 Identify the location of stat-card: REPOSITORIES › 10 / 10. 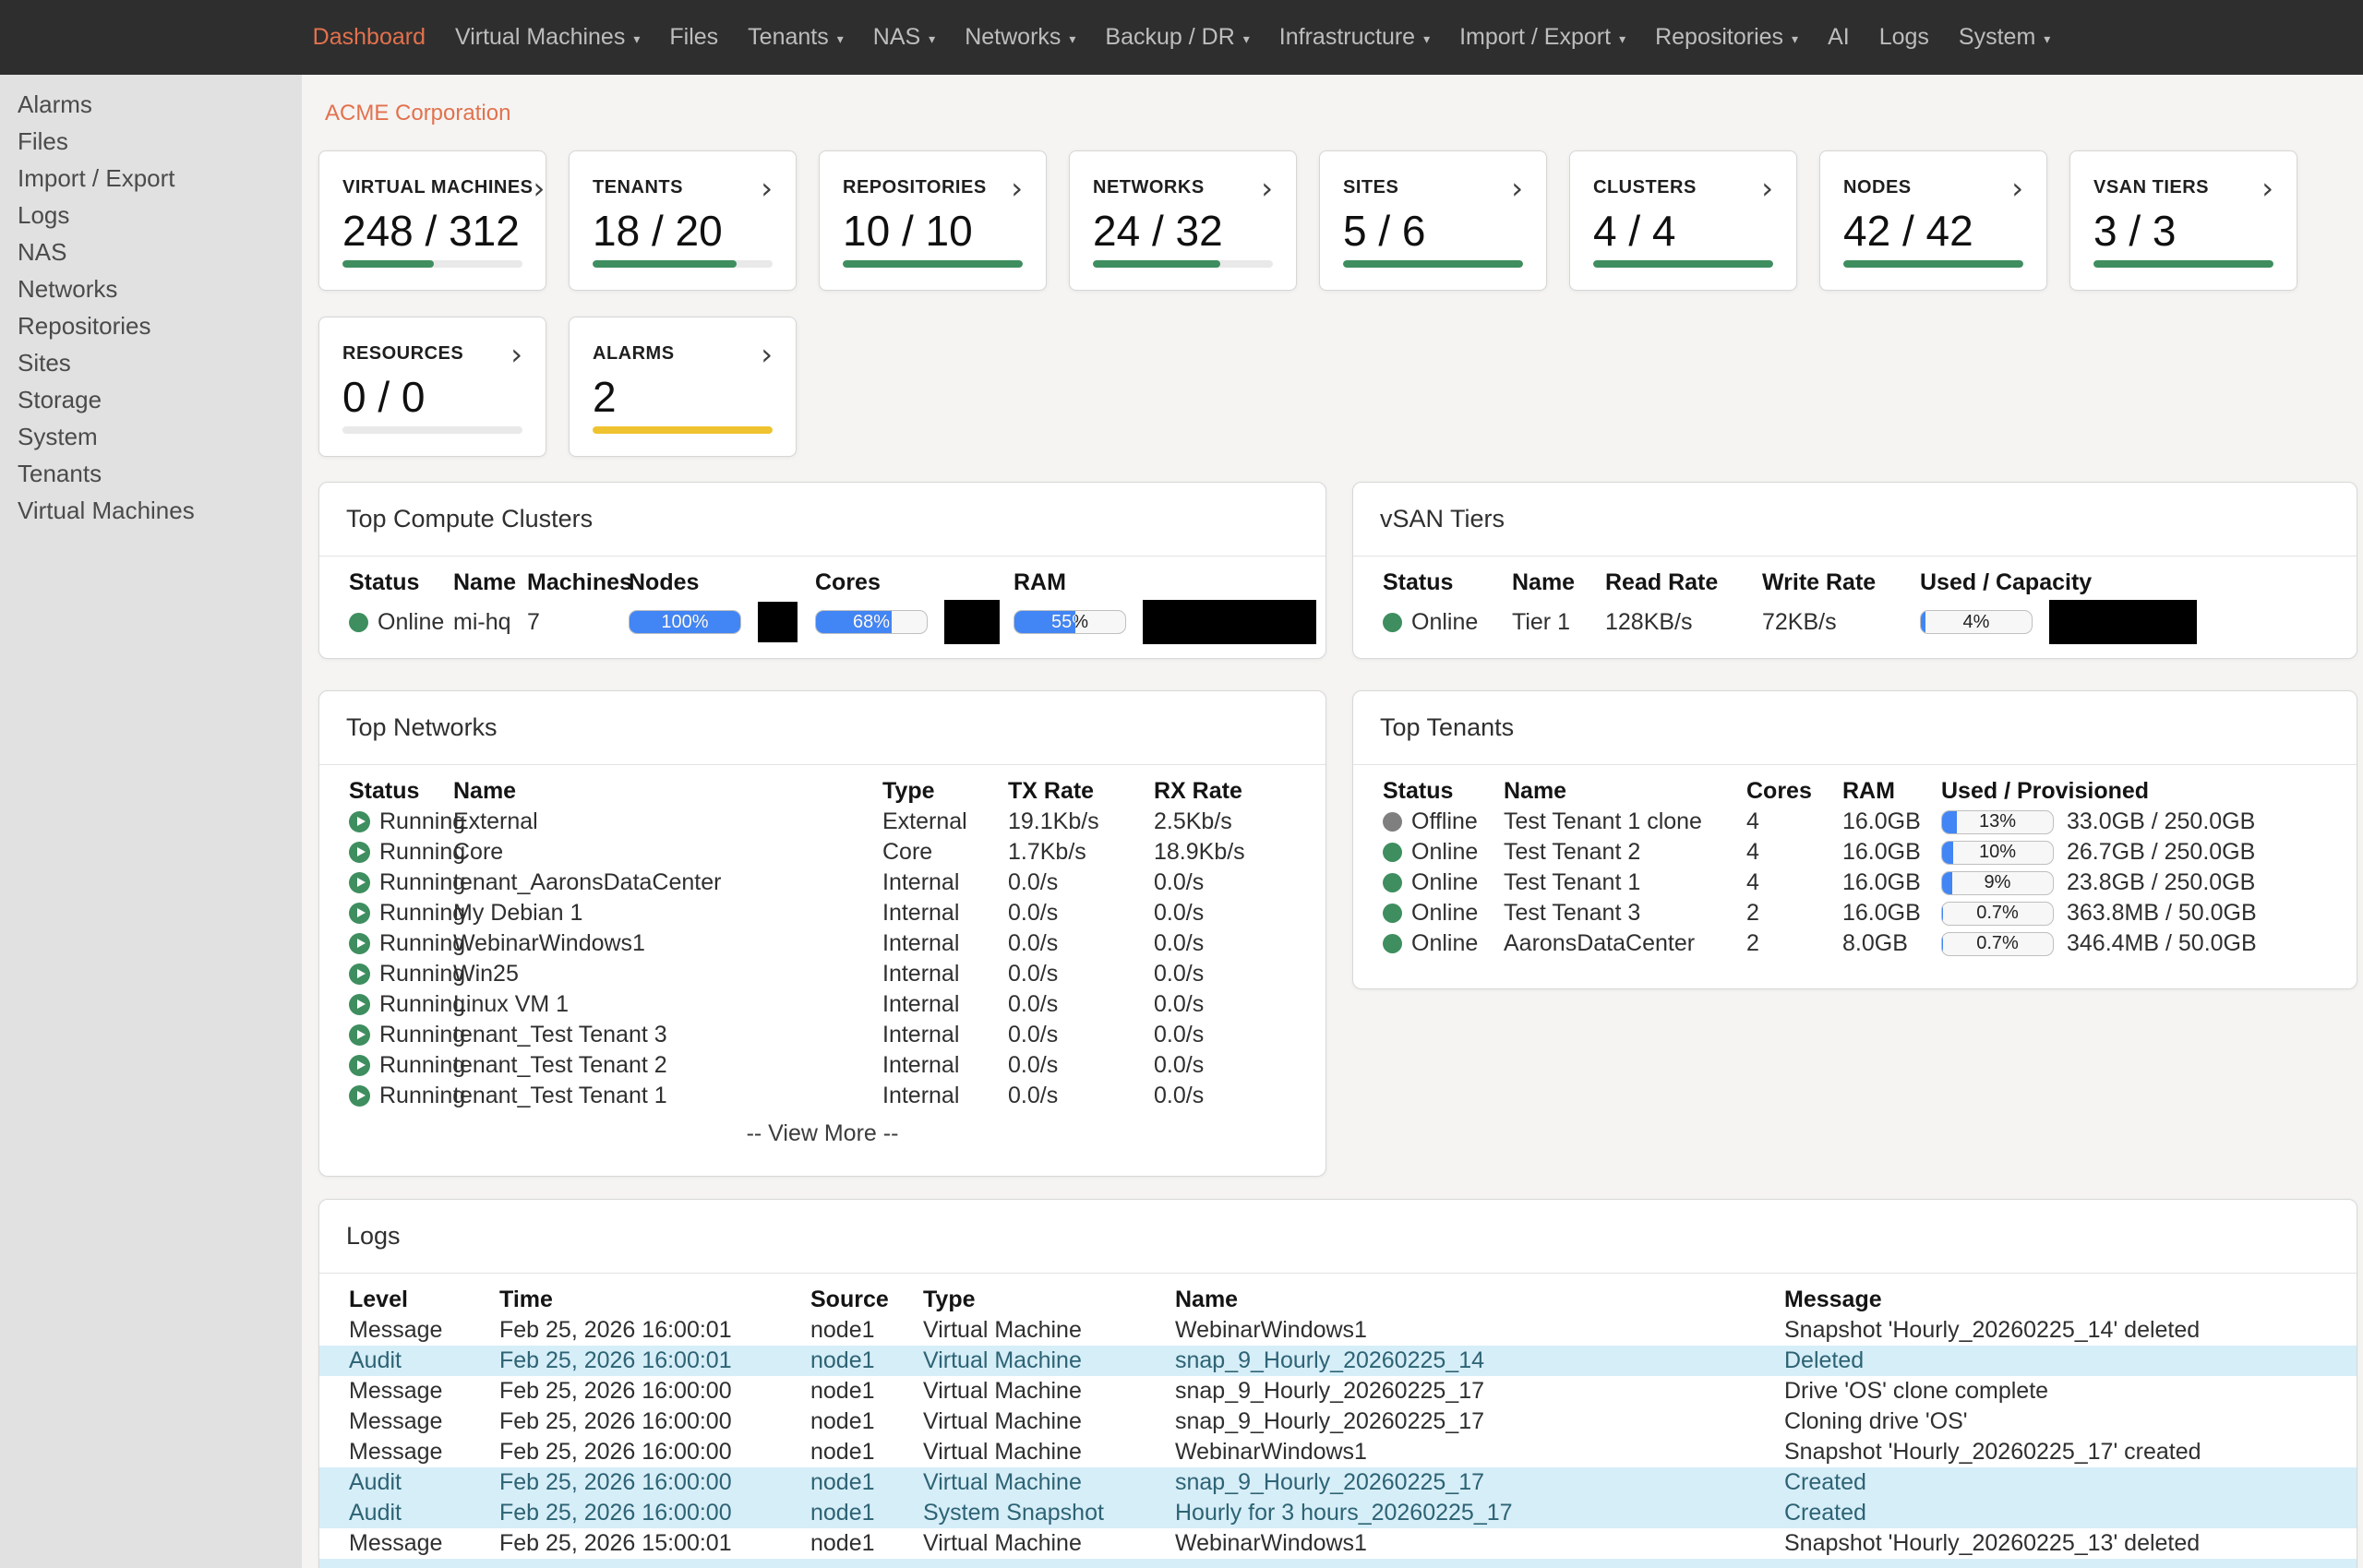
(933, 221).